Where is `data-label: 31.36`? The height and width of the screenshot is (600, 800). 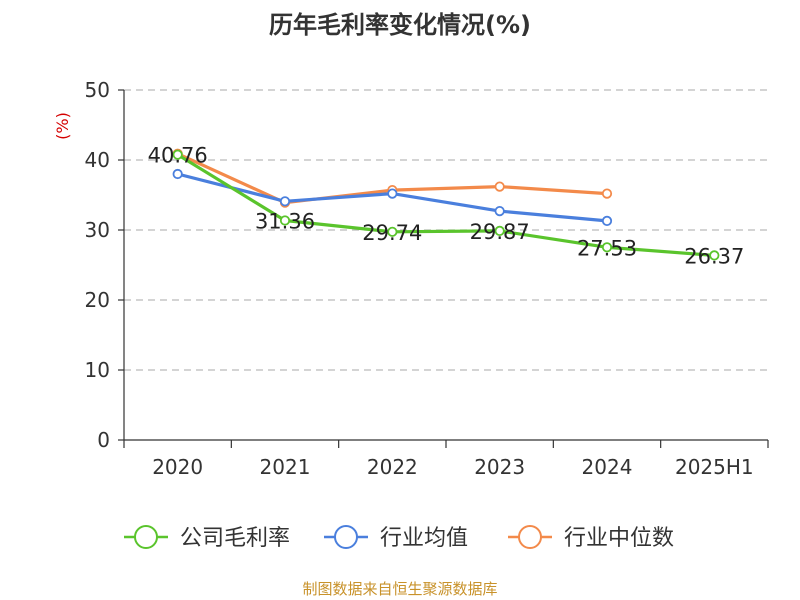 data-label: 31.36 is located at coordinates (285, 221).